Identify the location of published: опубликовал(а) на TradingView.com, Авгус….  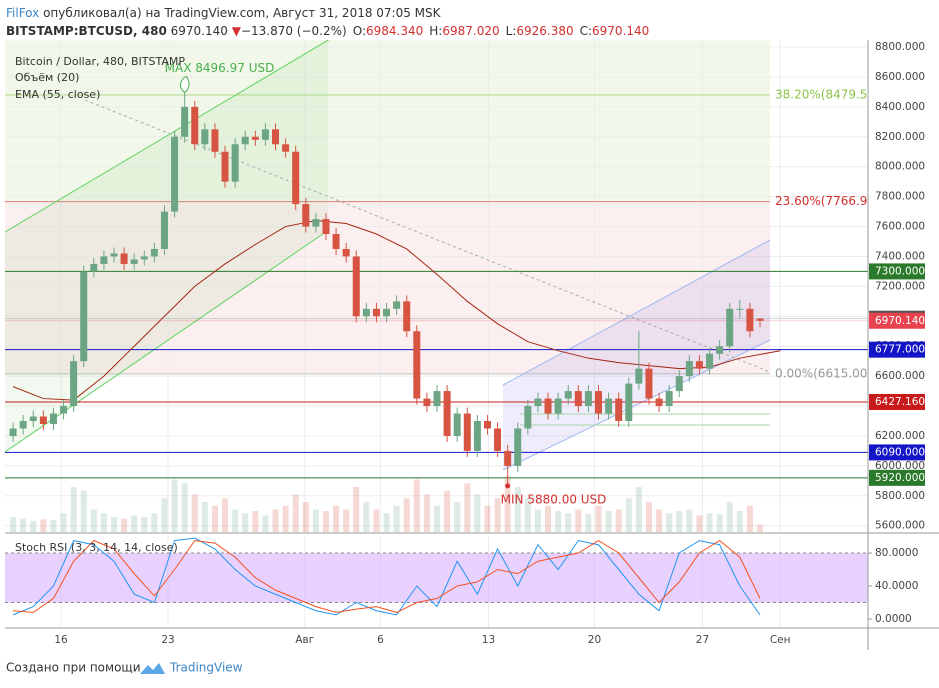
(242, 13).